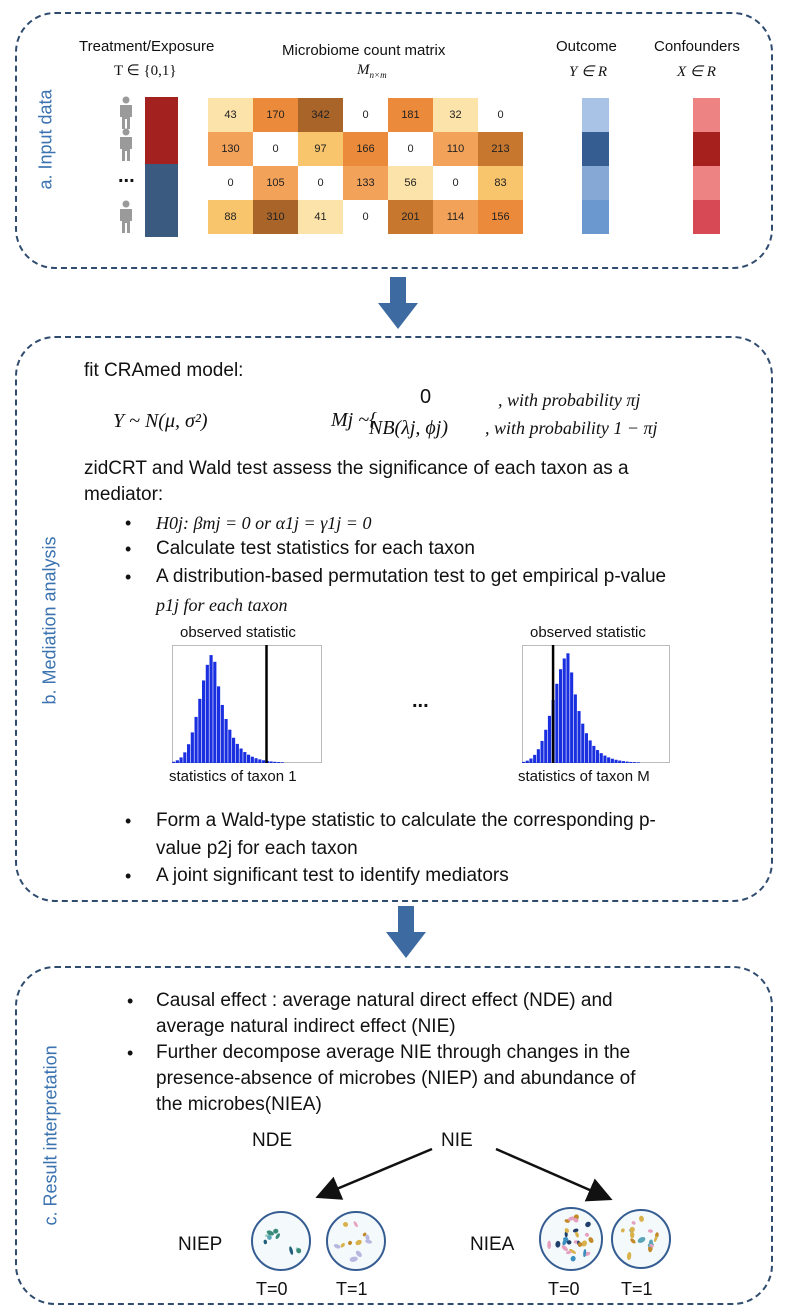 The image size is (788, 1314). Describe the element at coordinates (124, 494) in the screenshot. I see `zid-line-2: mediator:` at that location.